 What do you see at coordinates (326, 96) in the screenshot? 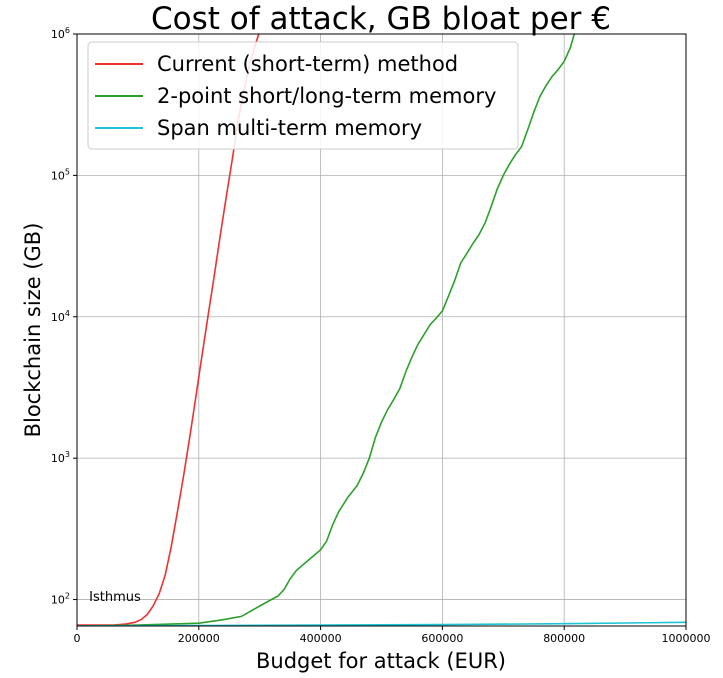
I see `legend-label-2: 2-point short/long-term memory` at bounding box center [326, 96].